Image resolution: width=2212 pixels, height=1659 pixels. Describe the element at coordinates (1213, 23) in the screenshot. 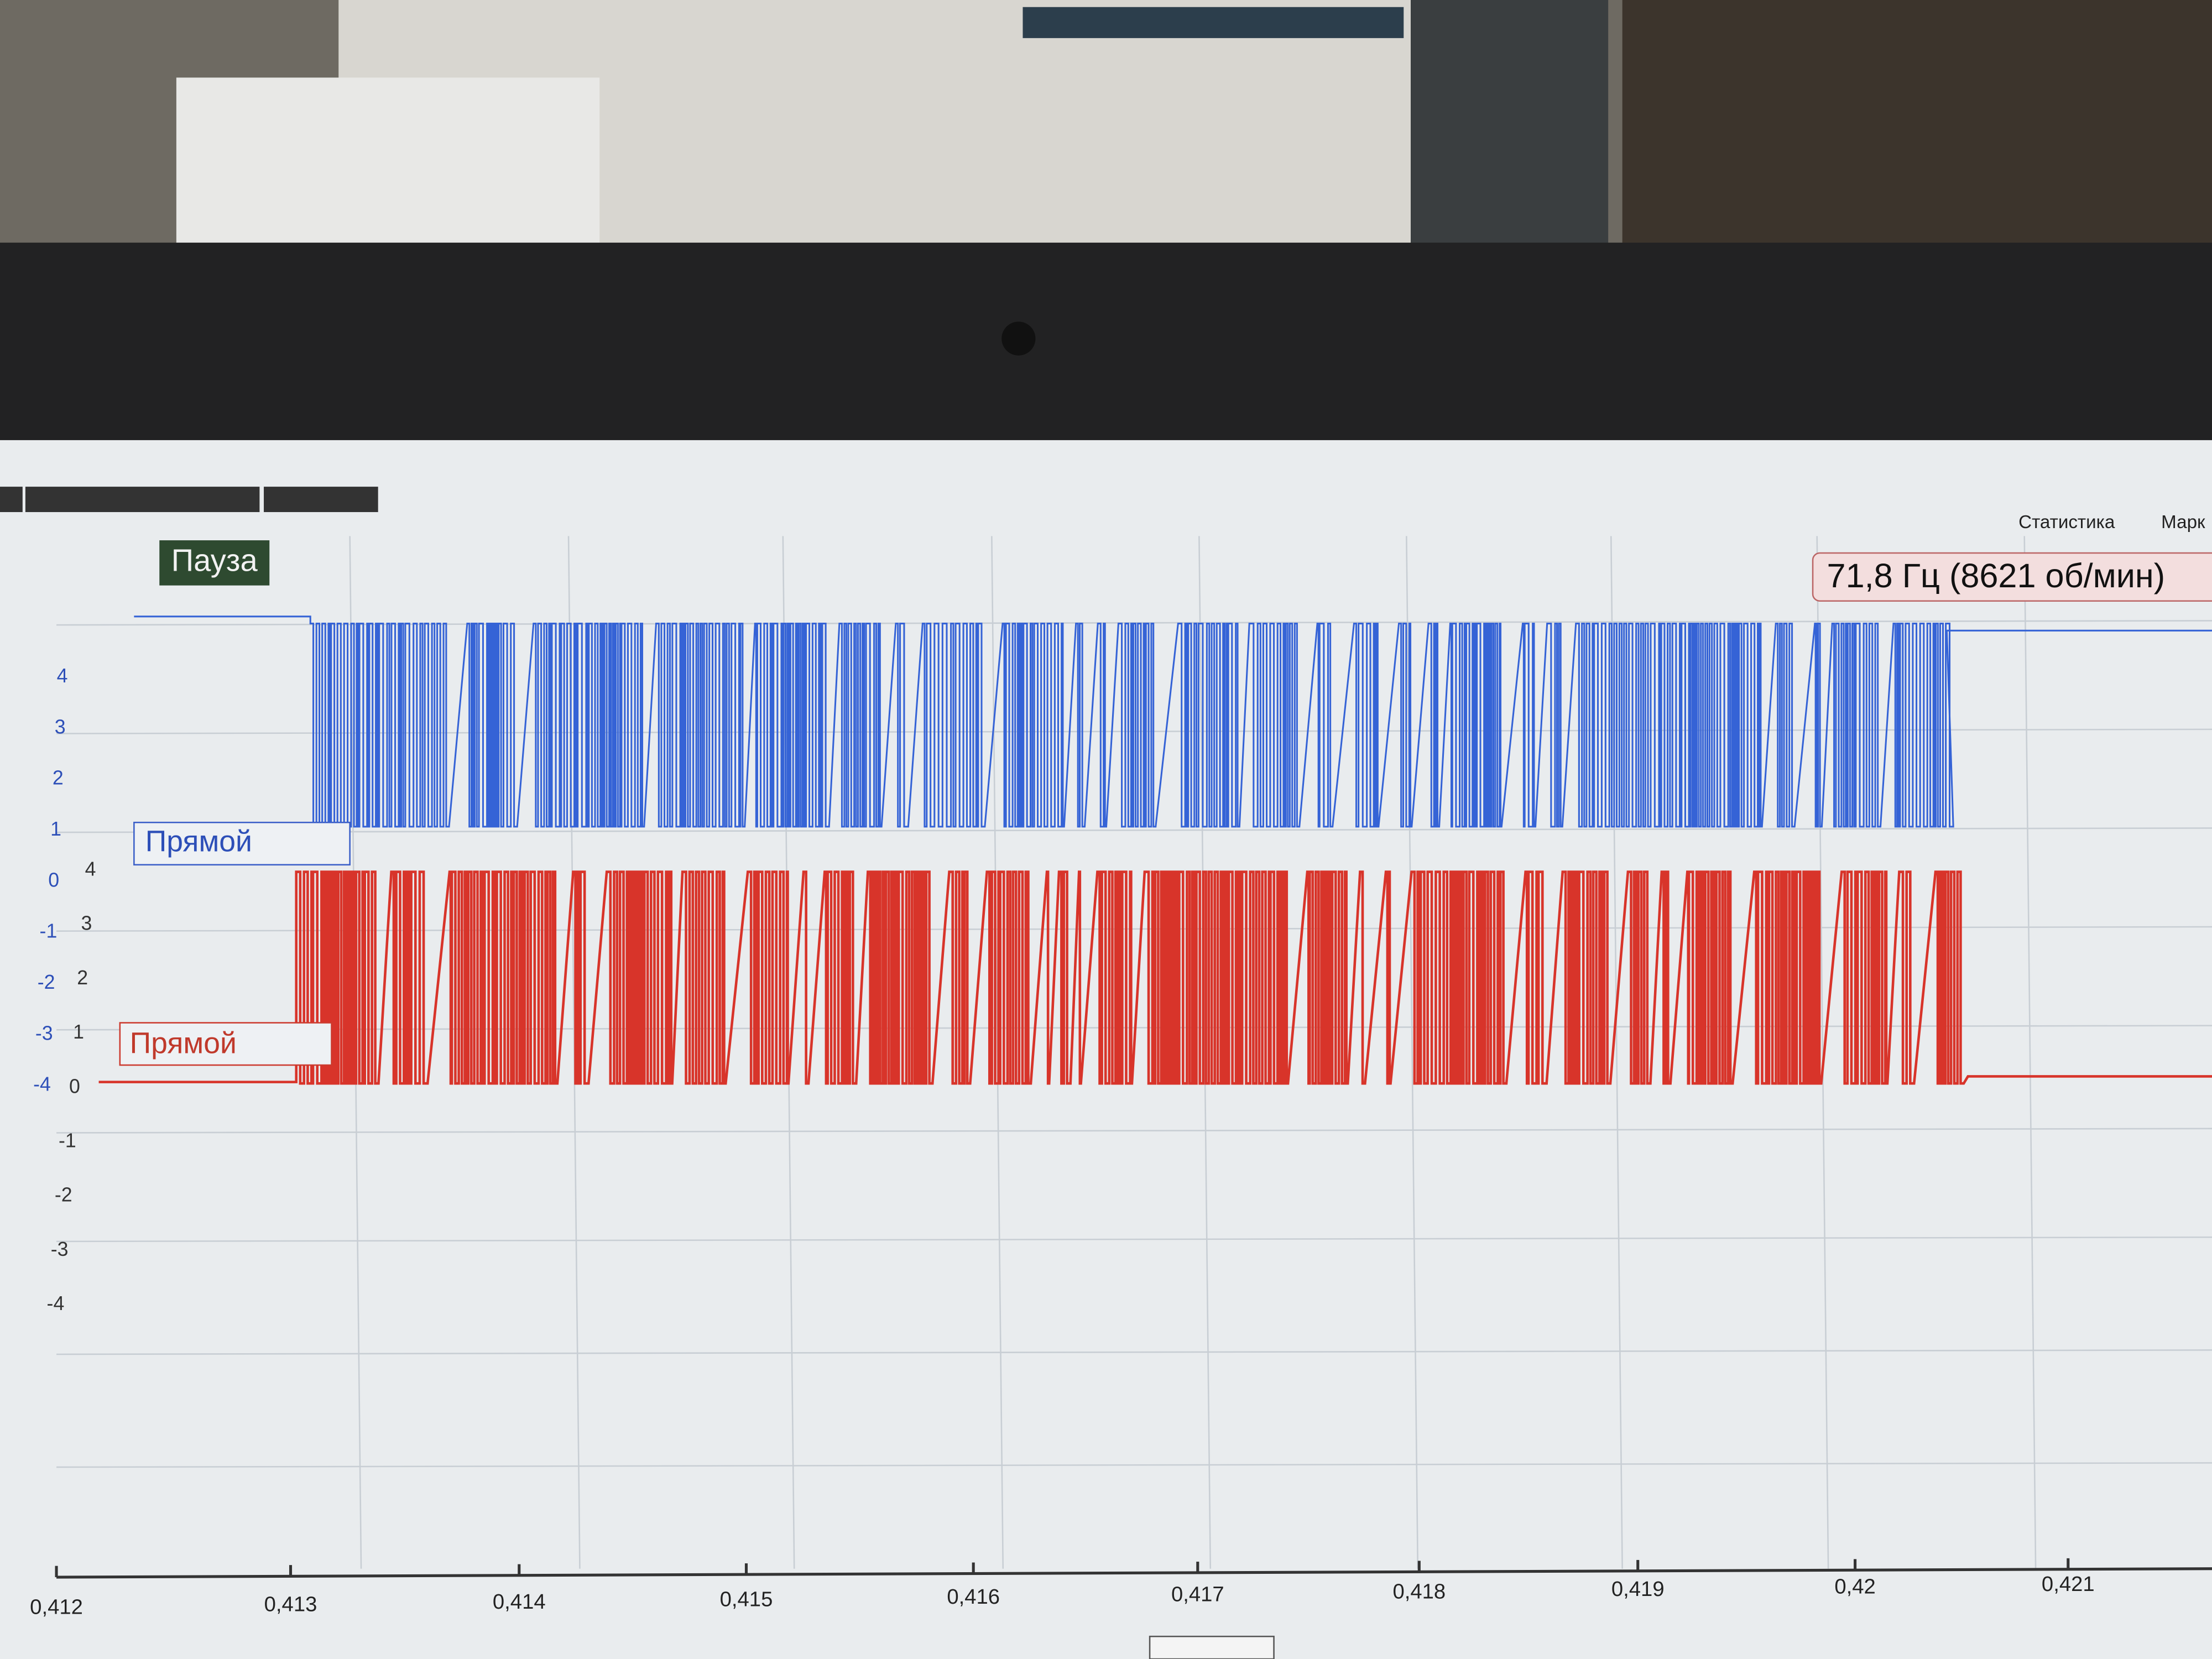

I see `beam` at that location.